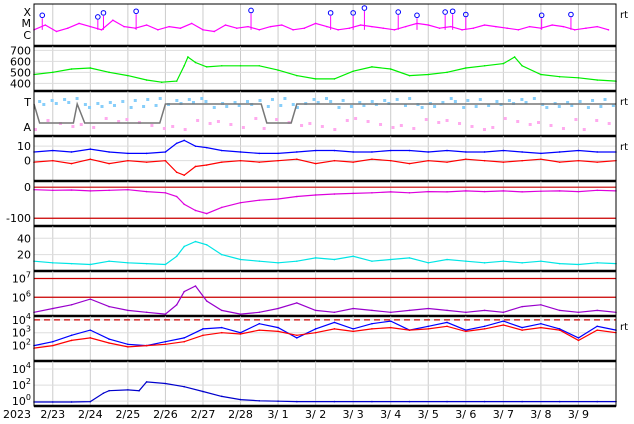  Describe the element at coordinates (90, 414) in the screenshot. I see `x-tick-label: 2/24` at that location.